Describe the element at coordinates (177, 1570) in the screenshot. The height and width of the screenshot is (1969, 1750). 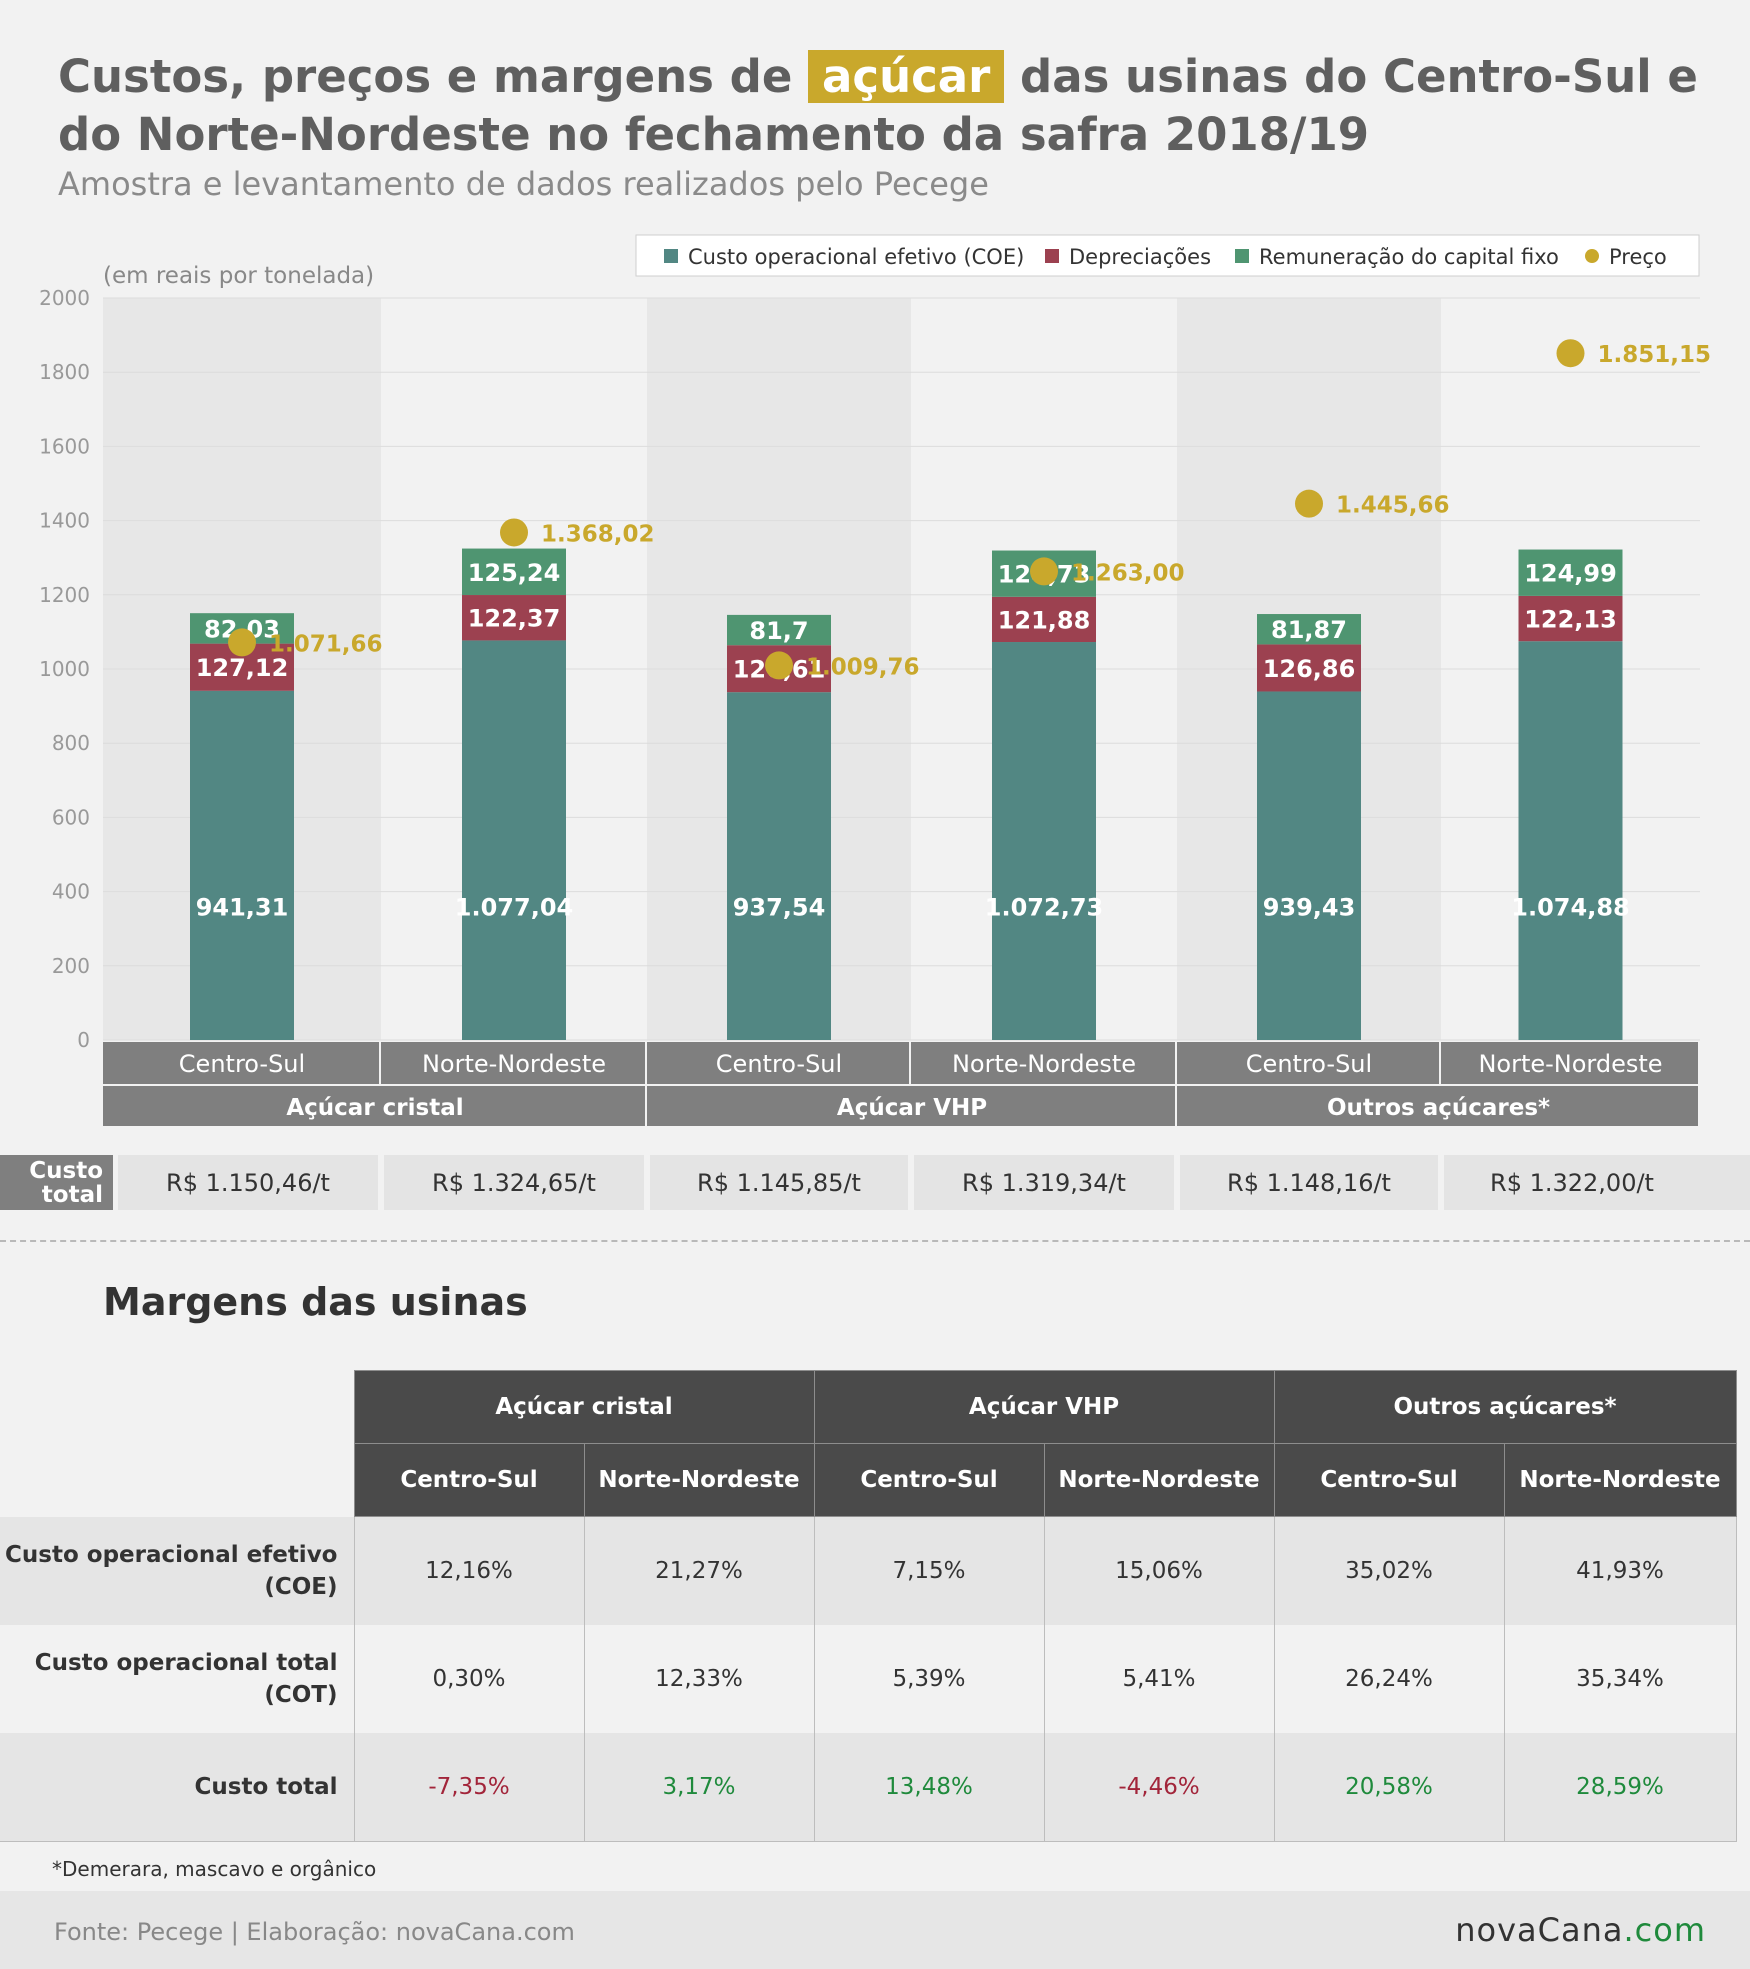
I see `row-label: Custo operacional efetivo (COE)` at that location.